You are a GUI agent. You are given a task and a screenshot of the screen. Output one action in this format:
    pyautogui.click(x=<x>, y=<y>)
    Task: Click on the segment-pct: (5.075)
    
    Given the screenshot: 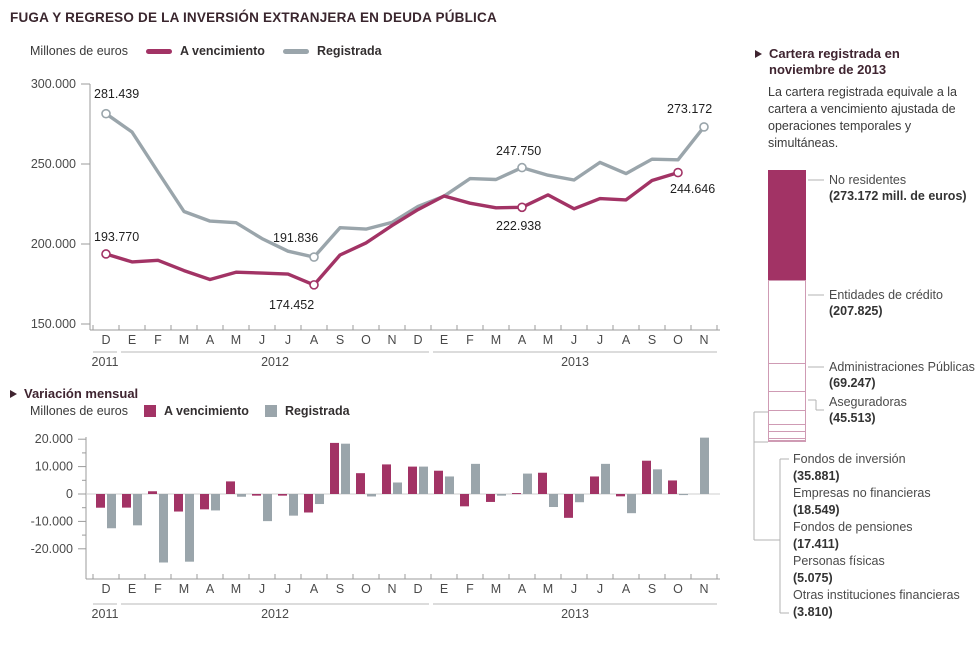 What is the action you would take?
    pyautogui.click(x=813, y=578)
    